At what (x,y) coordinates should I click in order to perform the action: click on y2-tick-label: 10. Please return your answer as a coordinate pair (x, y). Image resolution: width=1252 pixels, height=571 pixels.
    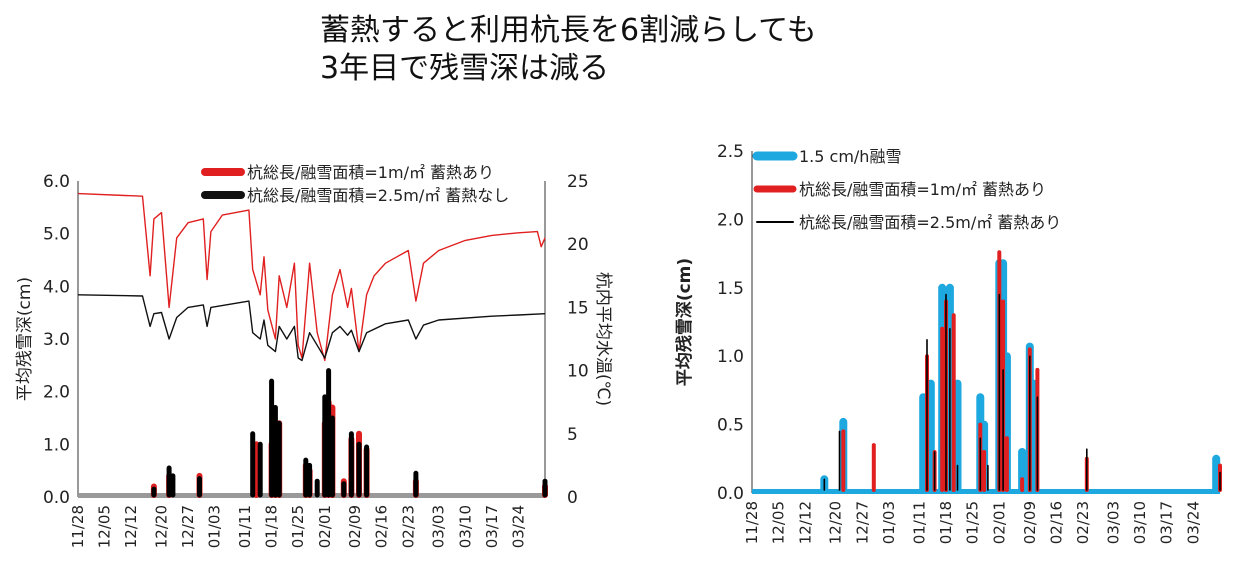
    Looking at the image, I should click on (578, 372).